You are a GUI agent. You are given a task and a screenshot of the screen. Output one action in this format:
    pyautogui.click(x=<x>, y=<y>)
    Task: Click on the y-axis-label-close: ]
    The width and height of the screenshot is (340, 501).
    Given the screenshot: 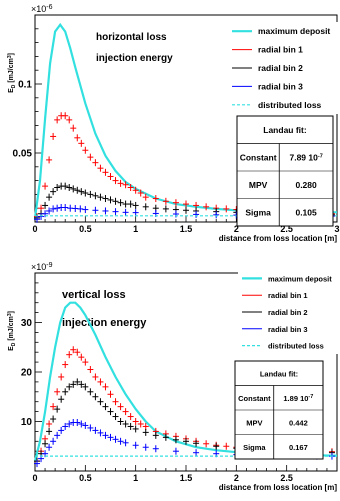 What is the action you would take?
    pyautogui.click(x=11, y=312)
    